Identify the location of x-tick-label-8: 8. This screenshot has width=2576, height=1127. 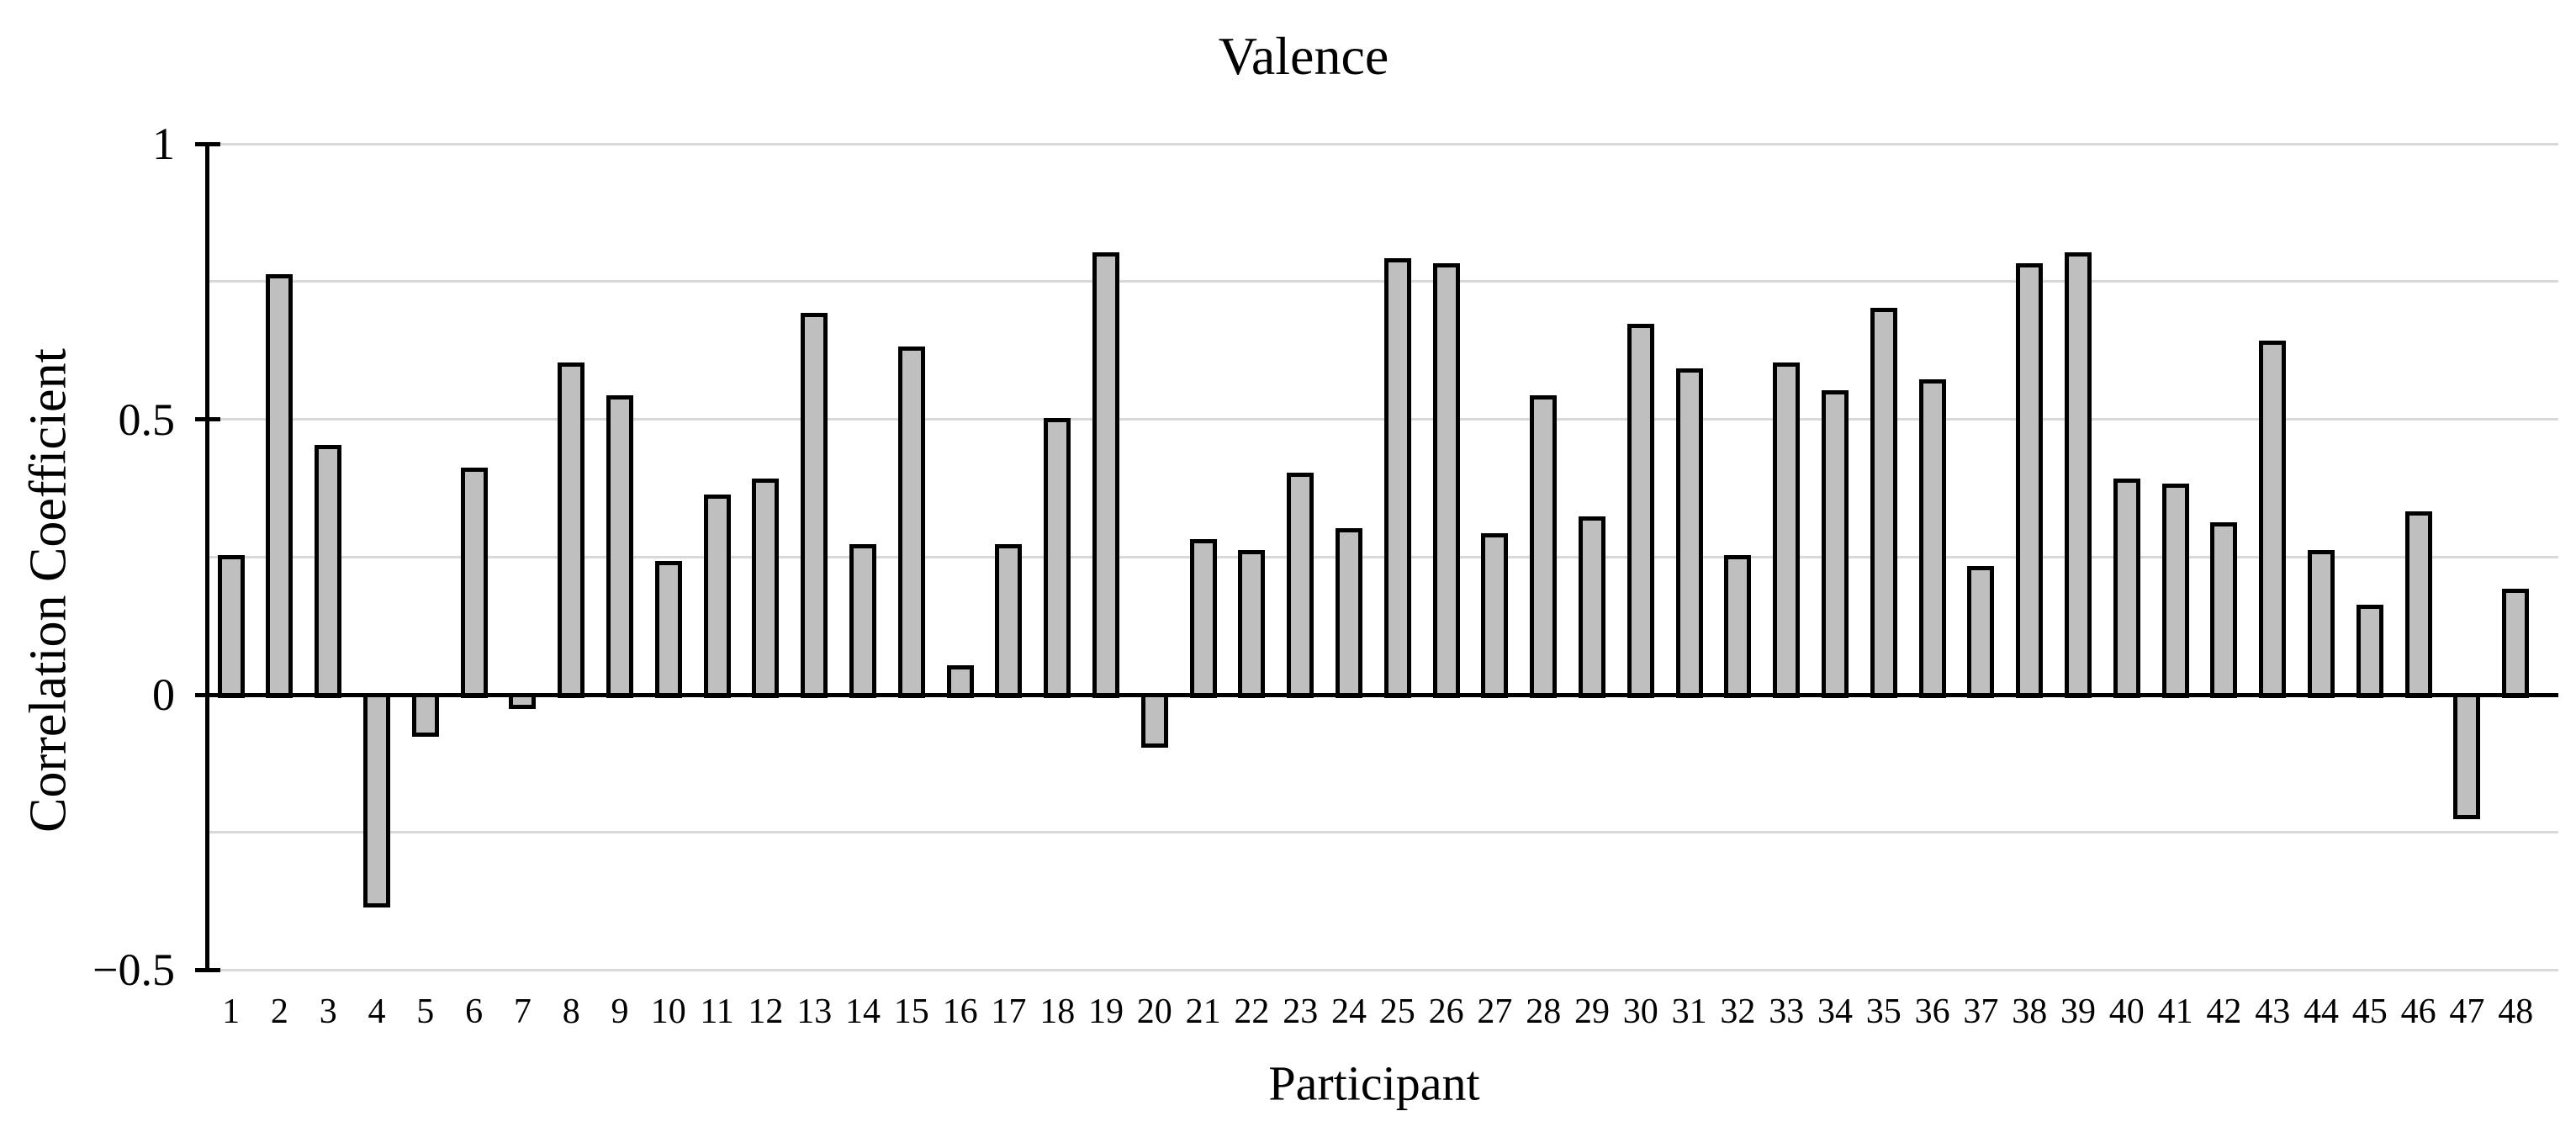
(571, 1012).